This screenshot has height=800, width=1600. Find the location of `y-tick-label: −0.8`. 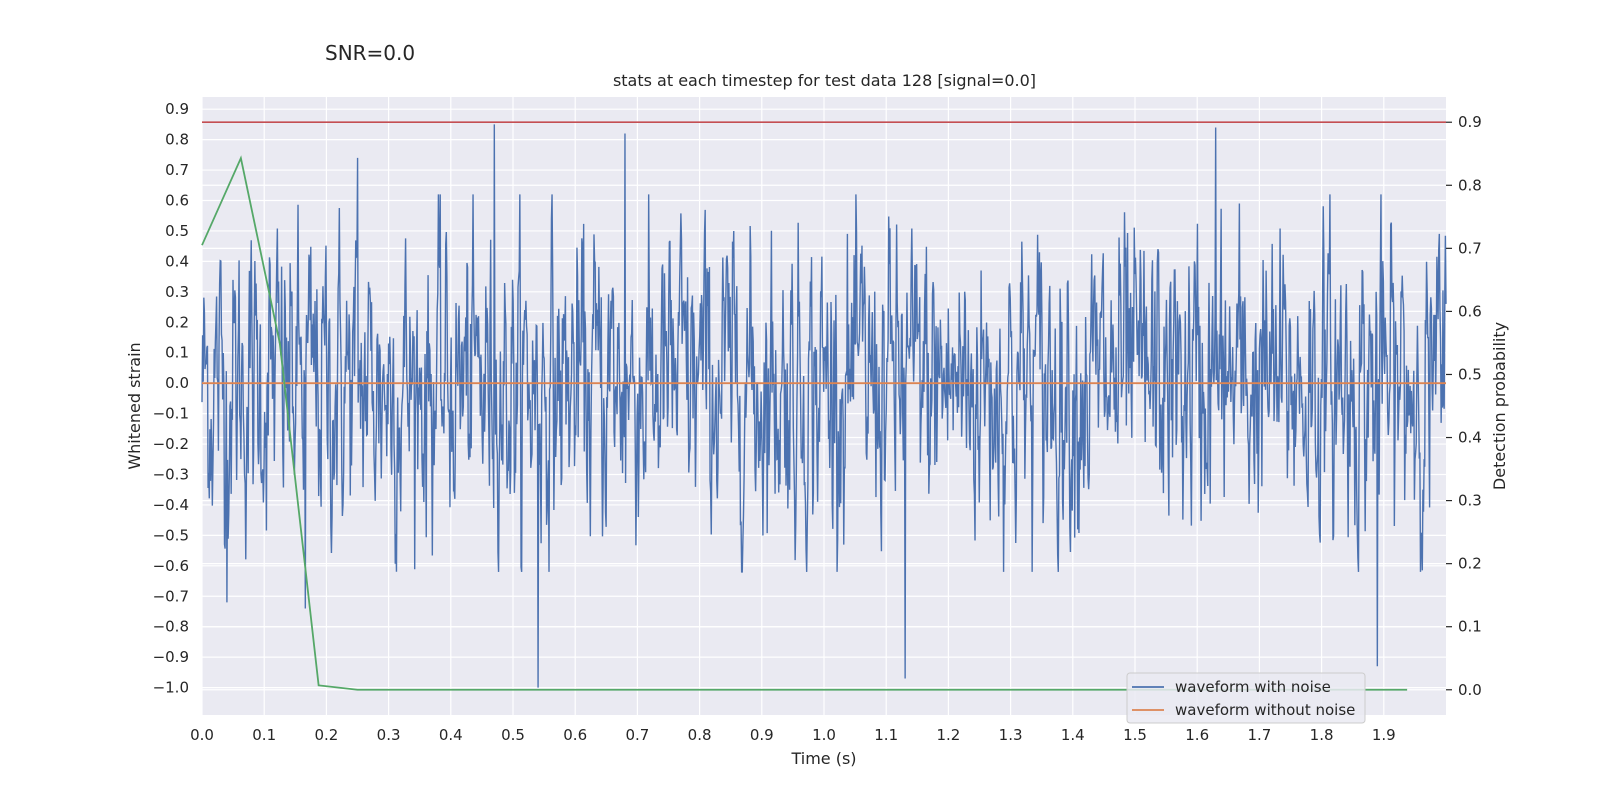

y-tick-label: −0.8 is located at coordinates (171, 627).